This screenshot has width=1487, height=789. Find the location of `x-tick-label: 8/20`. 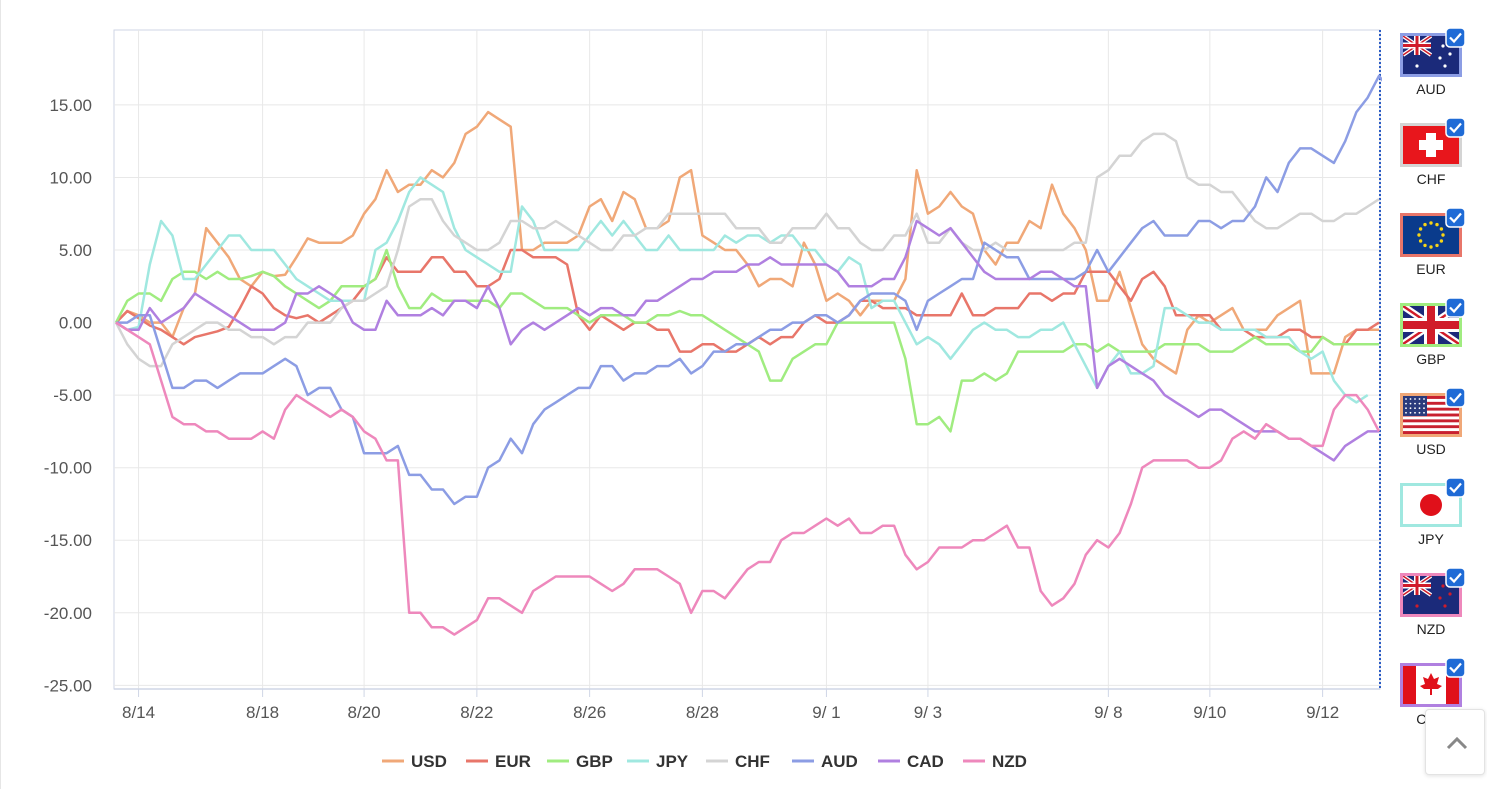

x-tick-label: 8/20 is located at coordinates (364, 712).